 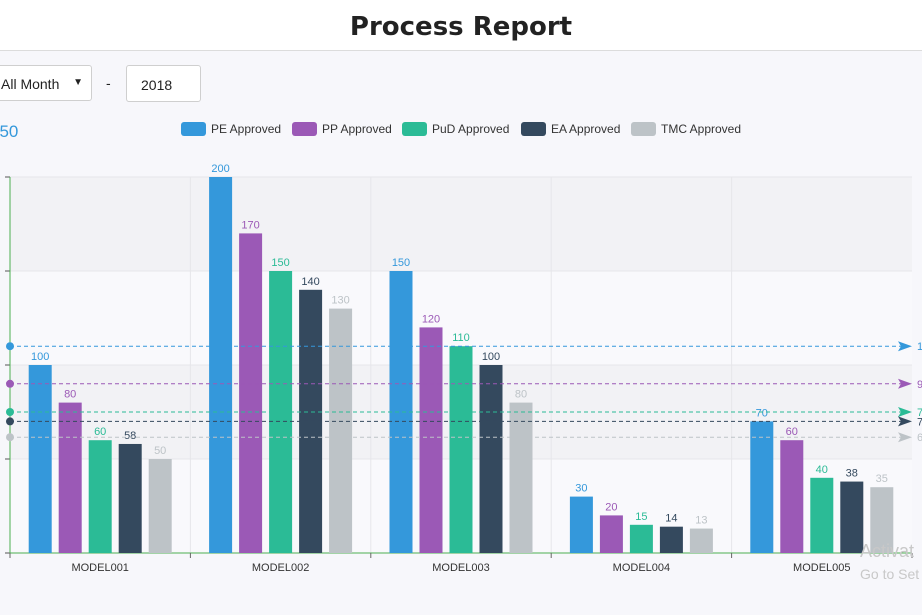 I want to click on average-line-label: 1, so click(x=919, y=347).